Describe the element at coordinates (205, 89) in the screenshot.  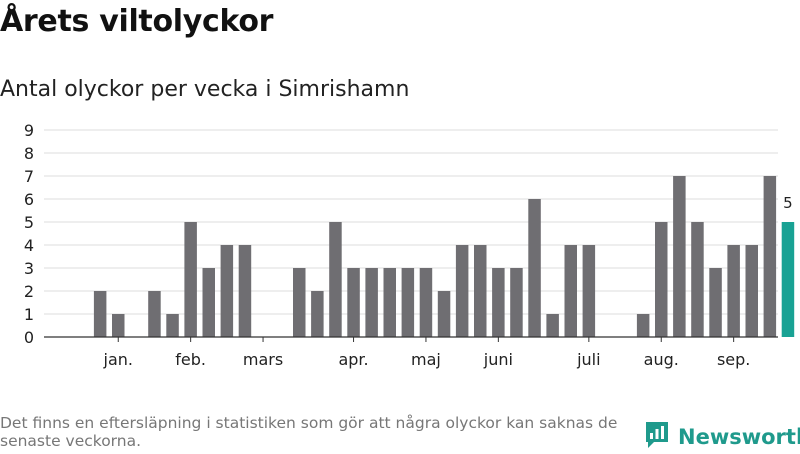
I see `chart-subtitle: Antal olyckor per vecka i Simrishamn` at that location.